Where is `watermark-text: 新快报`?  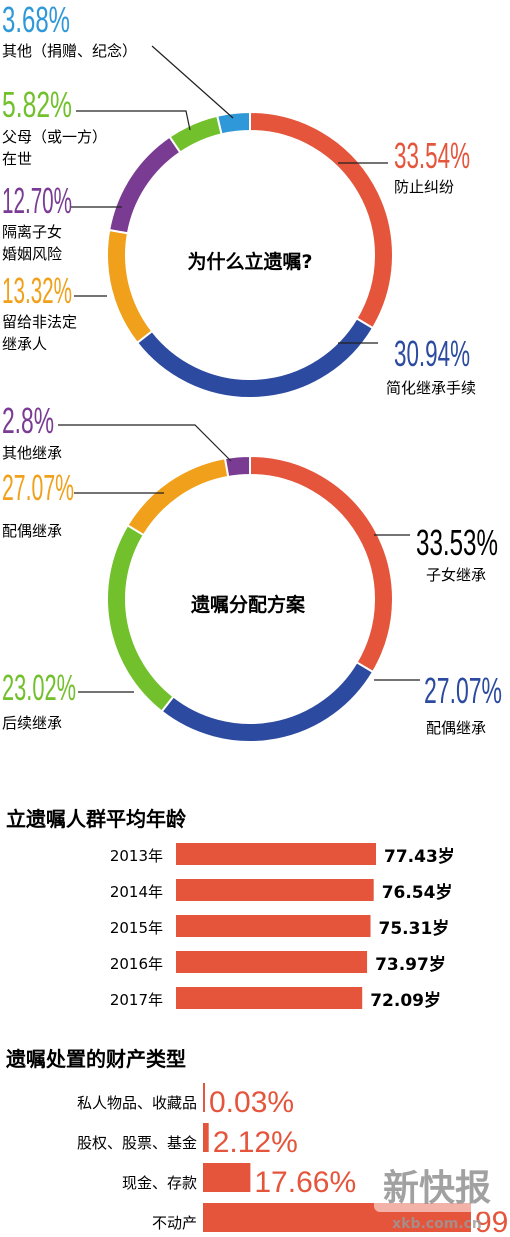
watermark-text: 新快报 is located at coordinates (437, 1188).